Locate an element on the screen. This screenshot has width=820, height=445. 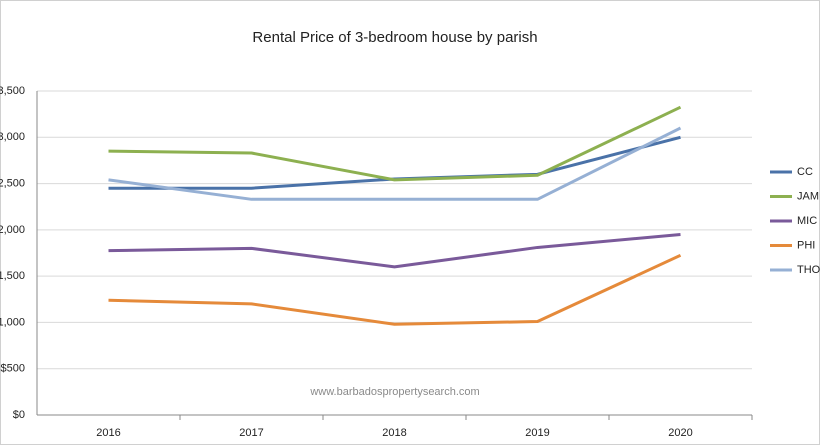
legend-label: MIC is located at coordinates (807, 221).